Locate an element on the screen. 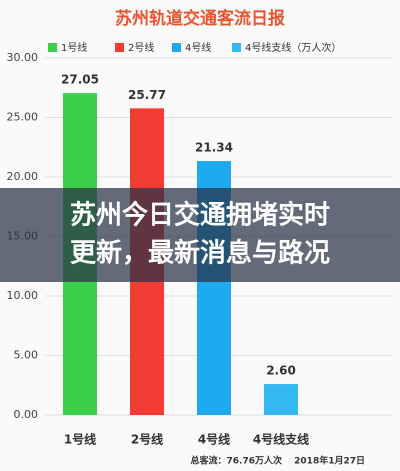 This screenshot has height=471, width=400. y-tick-label: 0.00 is located at coordinates (26, 414).